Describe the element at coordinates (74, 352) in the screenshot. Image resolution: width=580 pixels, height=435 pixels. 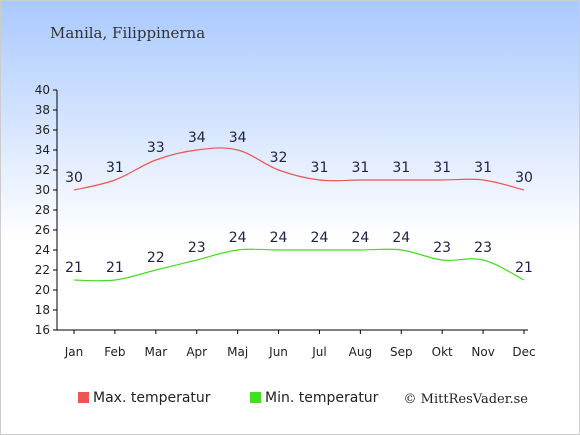
I see `x-tick-label: Jan` at that location.